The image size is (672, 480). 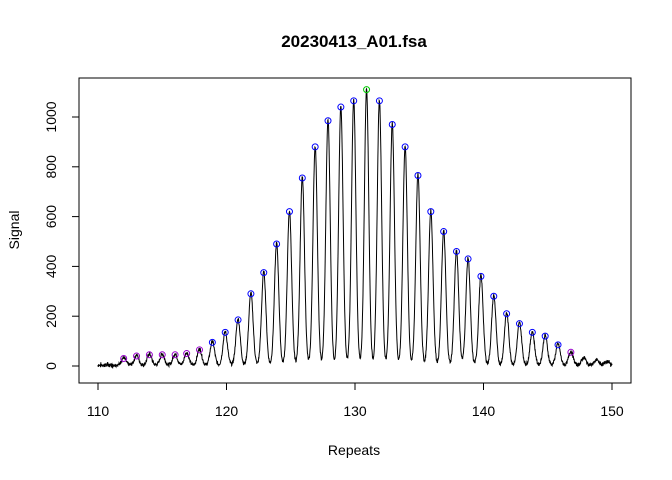 I want to click on y-tick-label: 800, so click(x=51, y=167).